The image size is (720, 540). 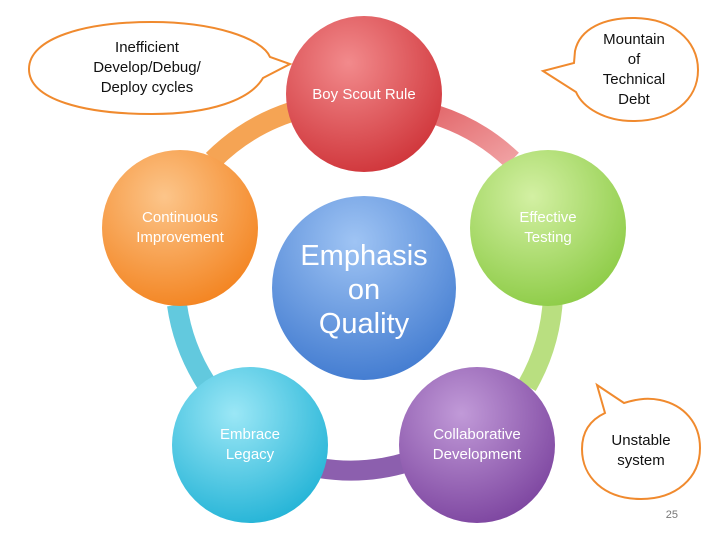 I want to click on ring-segment-cyan, so click(x=191, y=346).